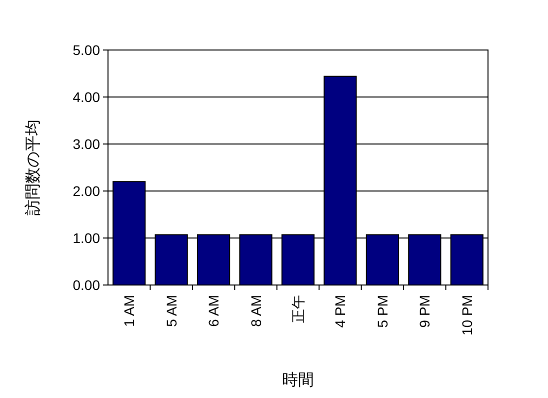  Describe the element at coordinates (86, 144) in the screenshot. I see `y-tick-label: 3.00` at that location.